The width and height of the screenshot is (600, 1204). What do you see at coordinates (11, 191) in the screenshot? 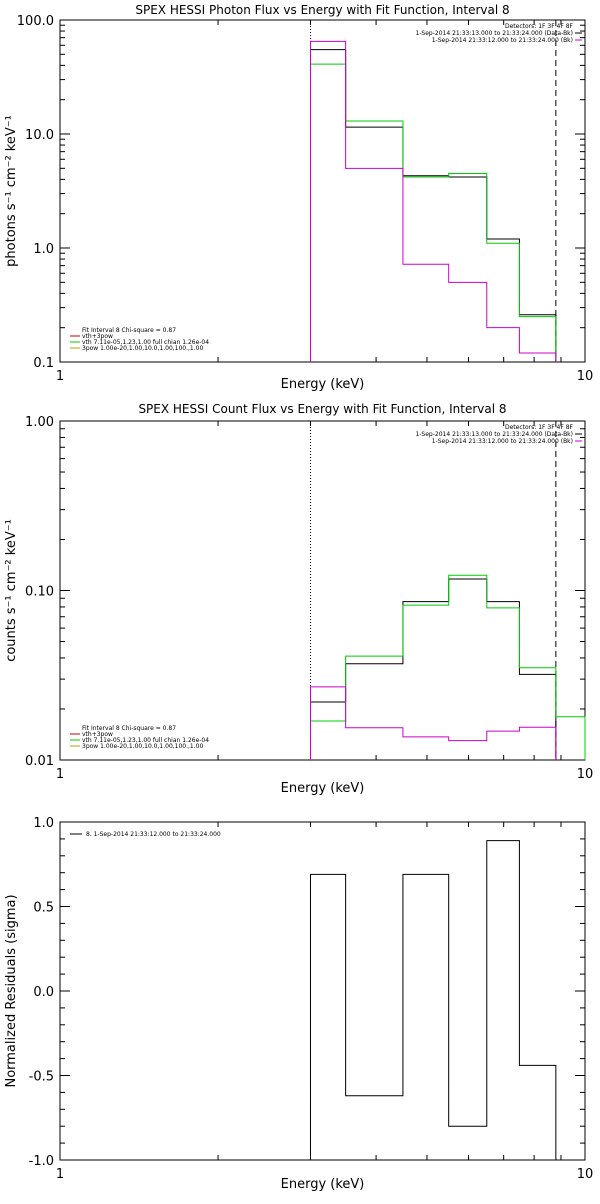
I see `y-axis-label: photons s⁻¹ cm⁻² keV⁻¹` at bounding box center [11, 191].